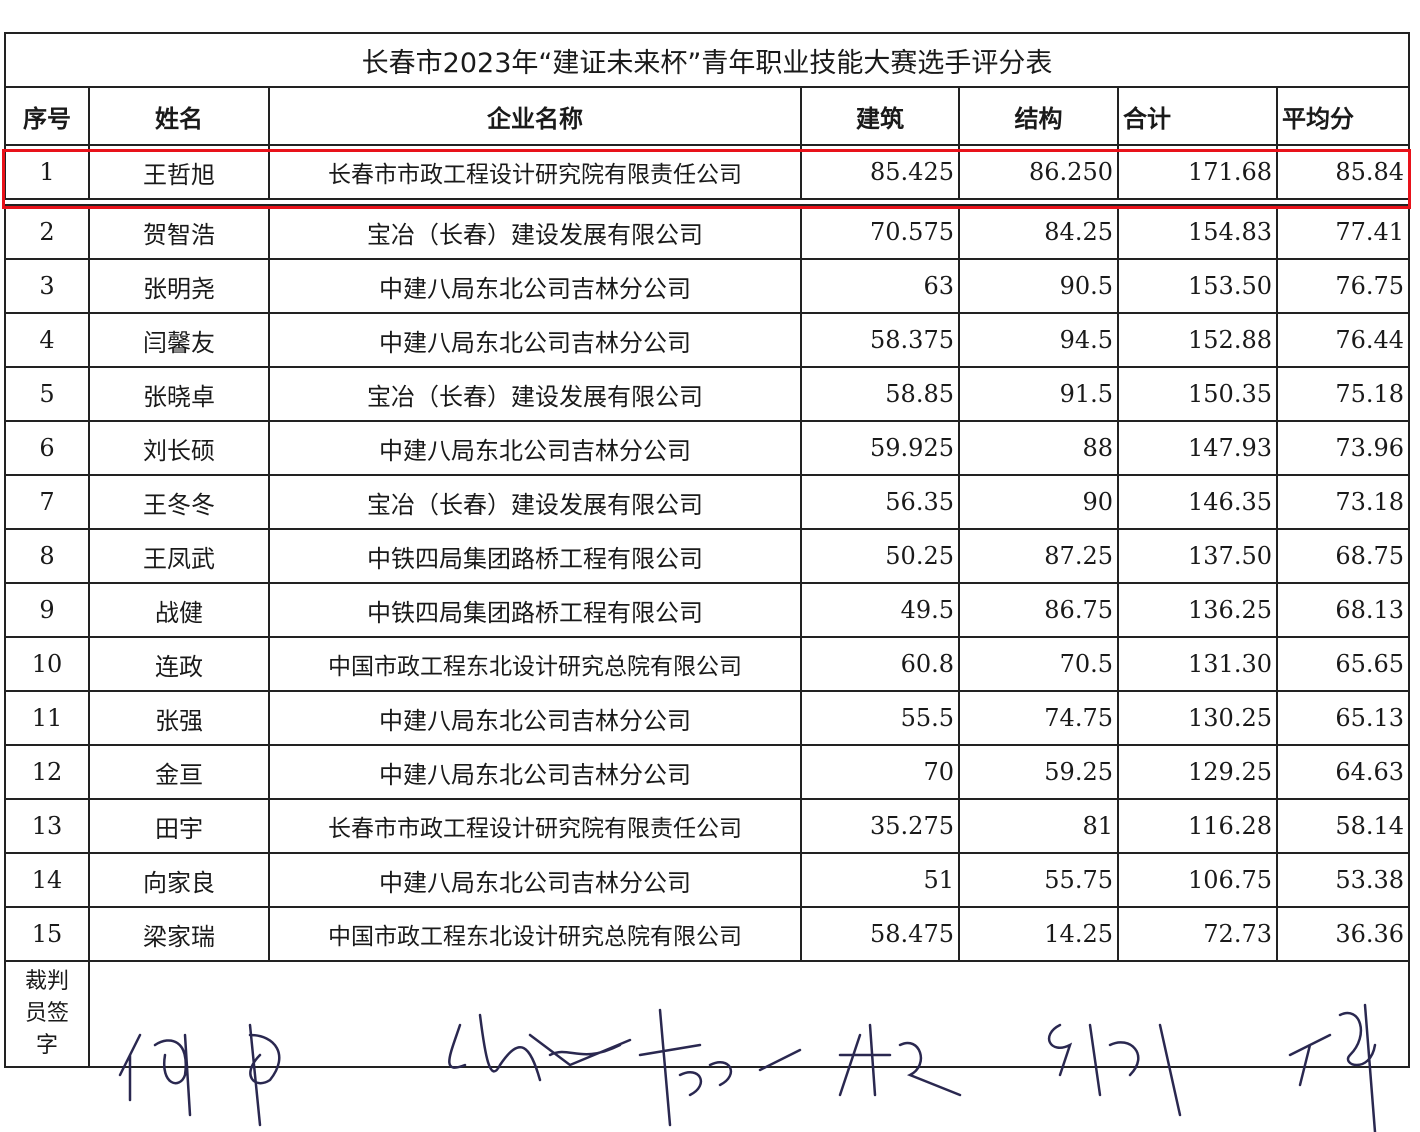  I want to click on total-score: 154.83, so click(1197, 232).